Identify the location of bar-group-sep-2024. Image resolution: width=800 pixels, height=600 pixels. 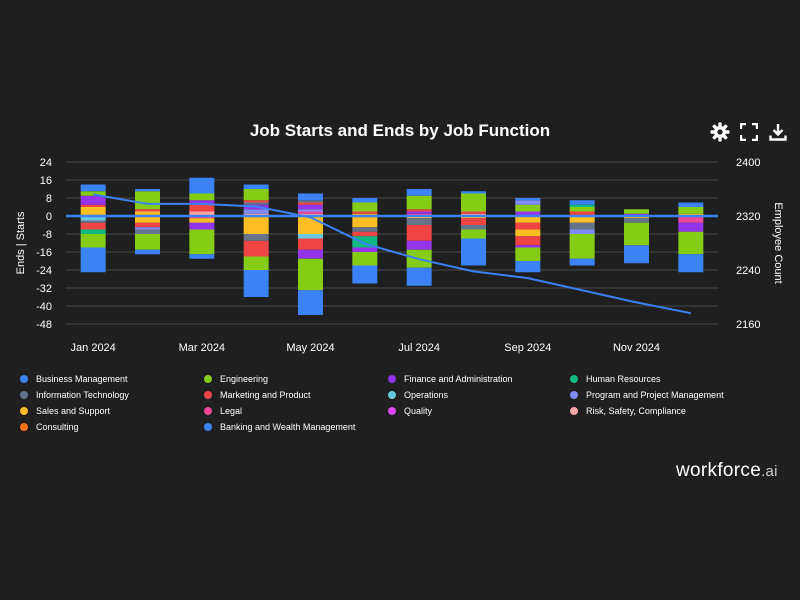
(528, 235).